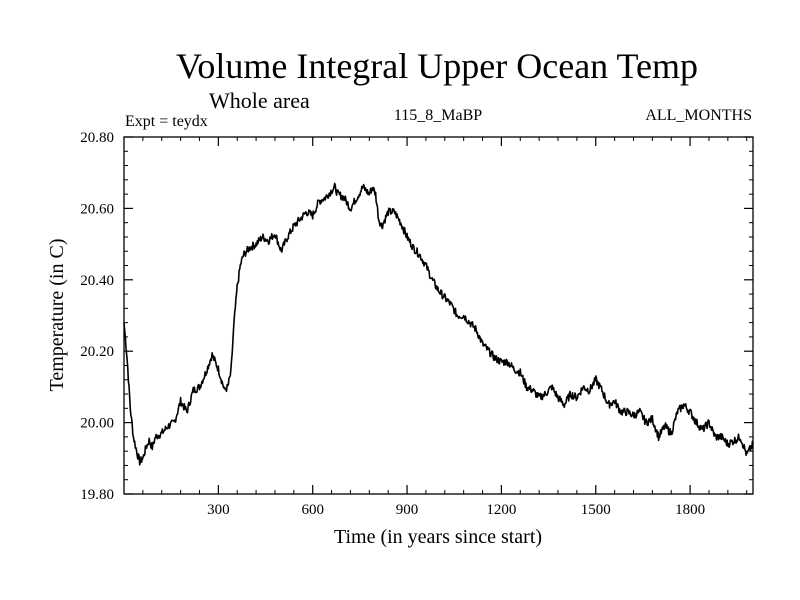 This screenshot has height=600, width=800. I want to click on y-tick-label: 20.00, so click(97, 424).